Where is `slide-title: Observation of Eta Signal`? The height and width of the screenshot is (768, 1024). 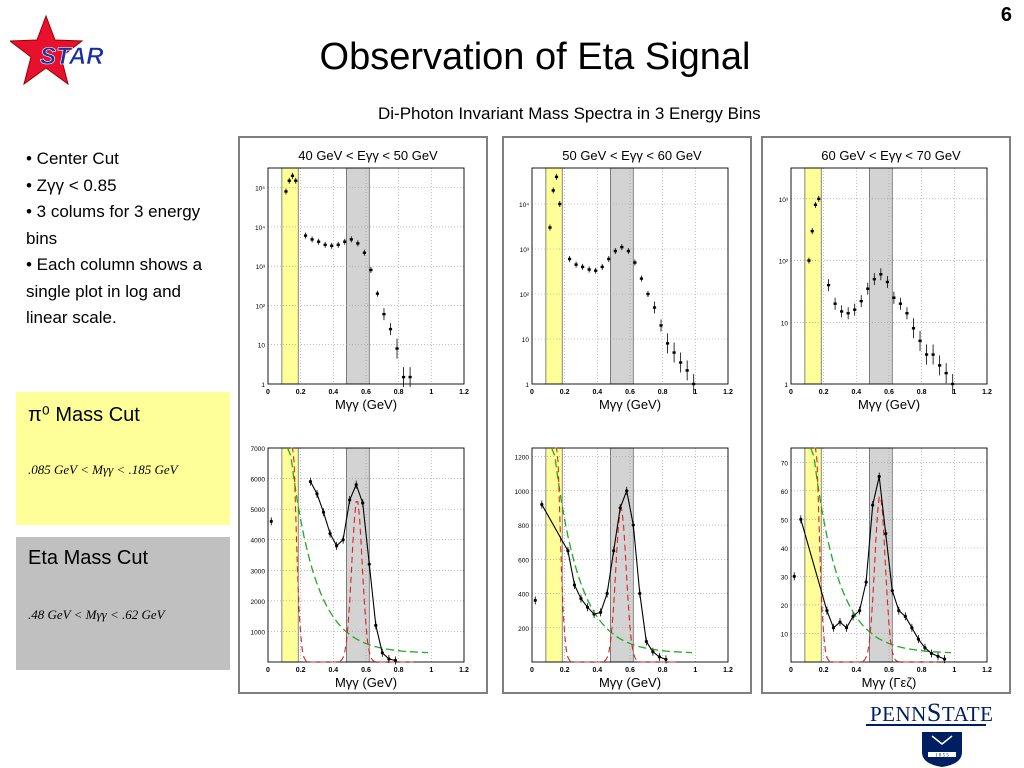
slide-title: Observation of Eta Signal is located at coordinates (535, 57).